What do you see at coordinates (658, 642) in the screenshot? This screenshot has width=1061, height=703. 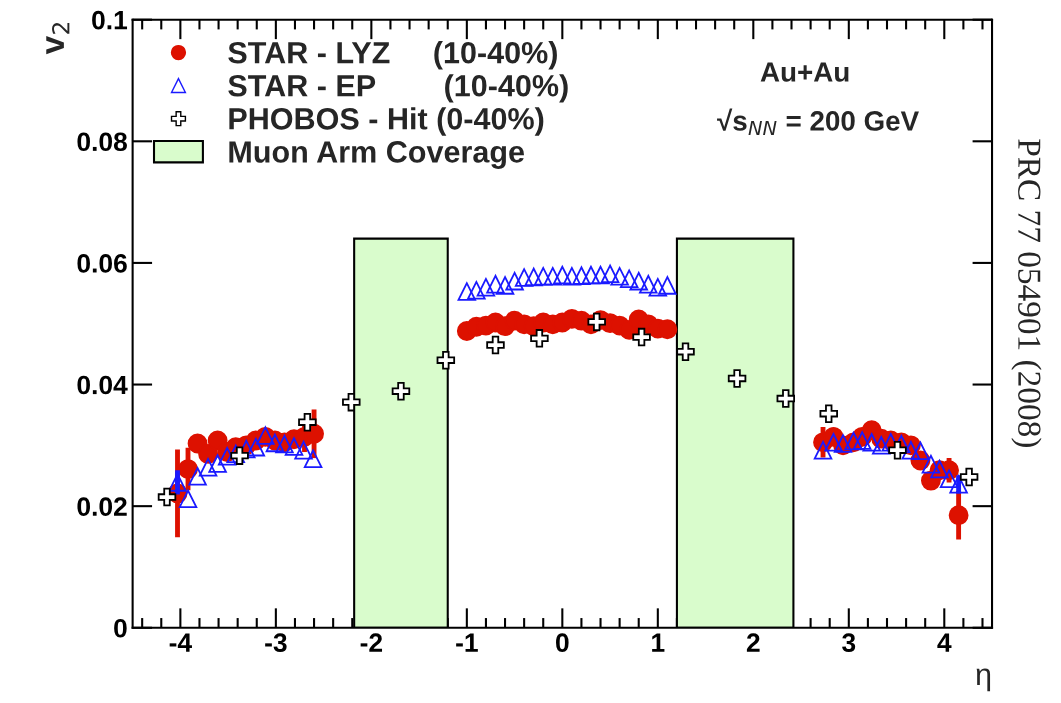 I see `x-tick-label: 1` at bounding box center [658, 642].